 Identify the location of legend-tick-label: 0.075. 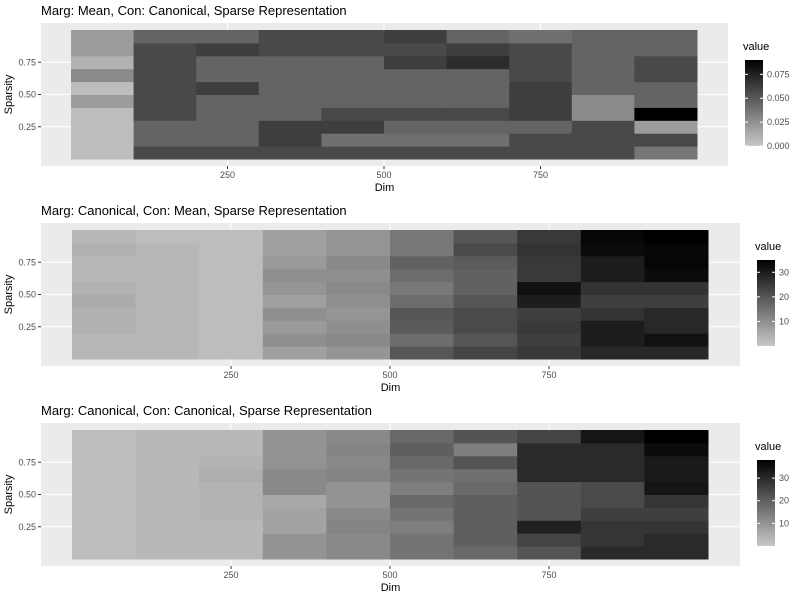
(778, 74).